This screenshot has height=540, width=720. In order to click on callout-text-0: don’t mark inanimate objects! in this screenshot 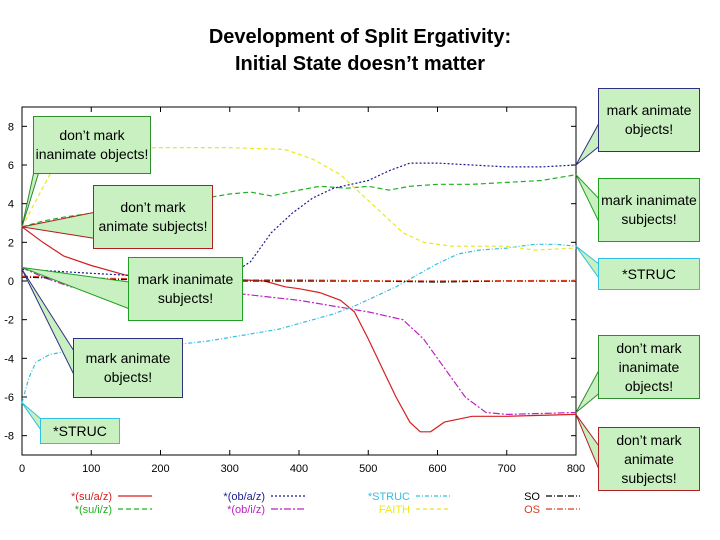, I will do `click(92, 144)`.